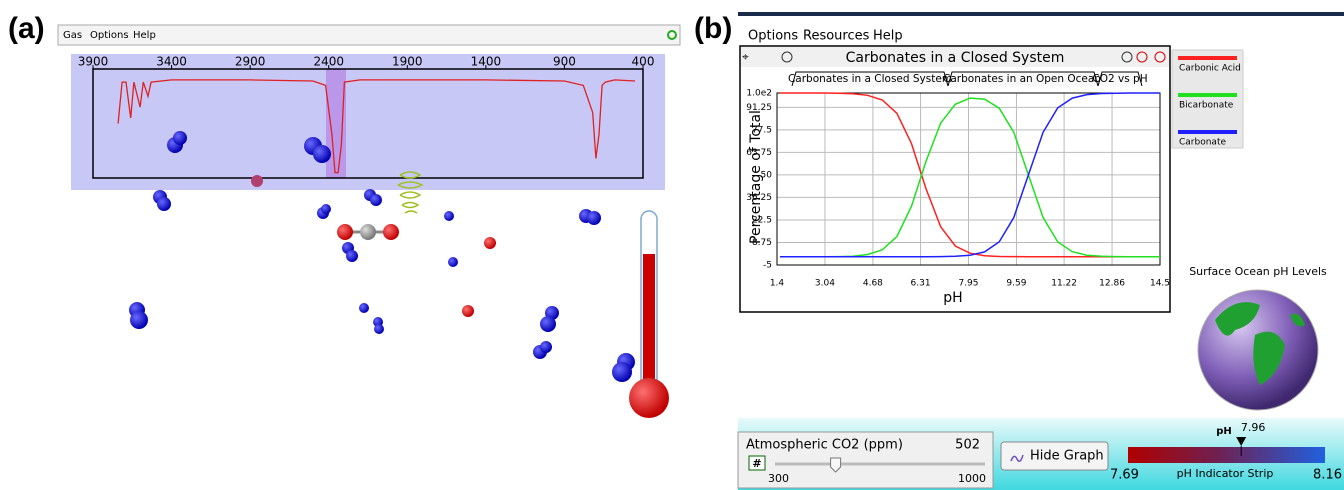 This screenshot has height=490, width=1344. Describe the element at coordinates (486, 62) in the screenshot. I see `x-tick-label: 1400` at that location.